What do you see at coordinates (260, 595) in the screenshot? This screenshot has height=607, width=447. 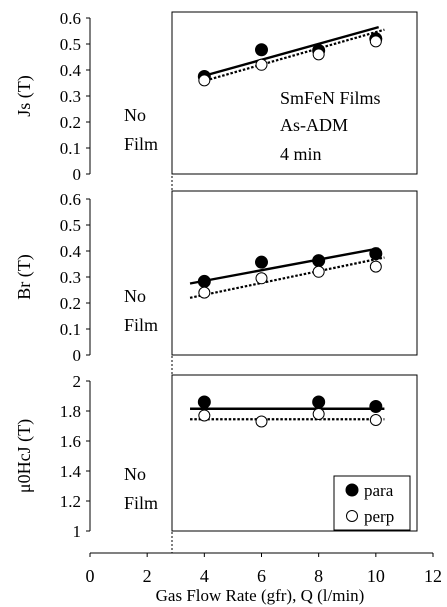 I see `x-axis-label: Gas Flow Rate (gfr), Q (l/min)` at bounding box center [260, 595].